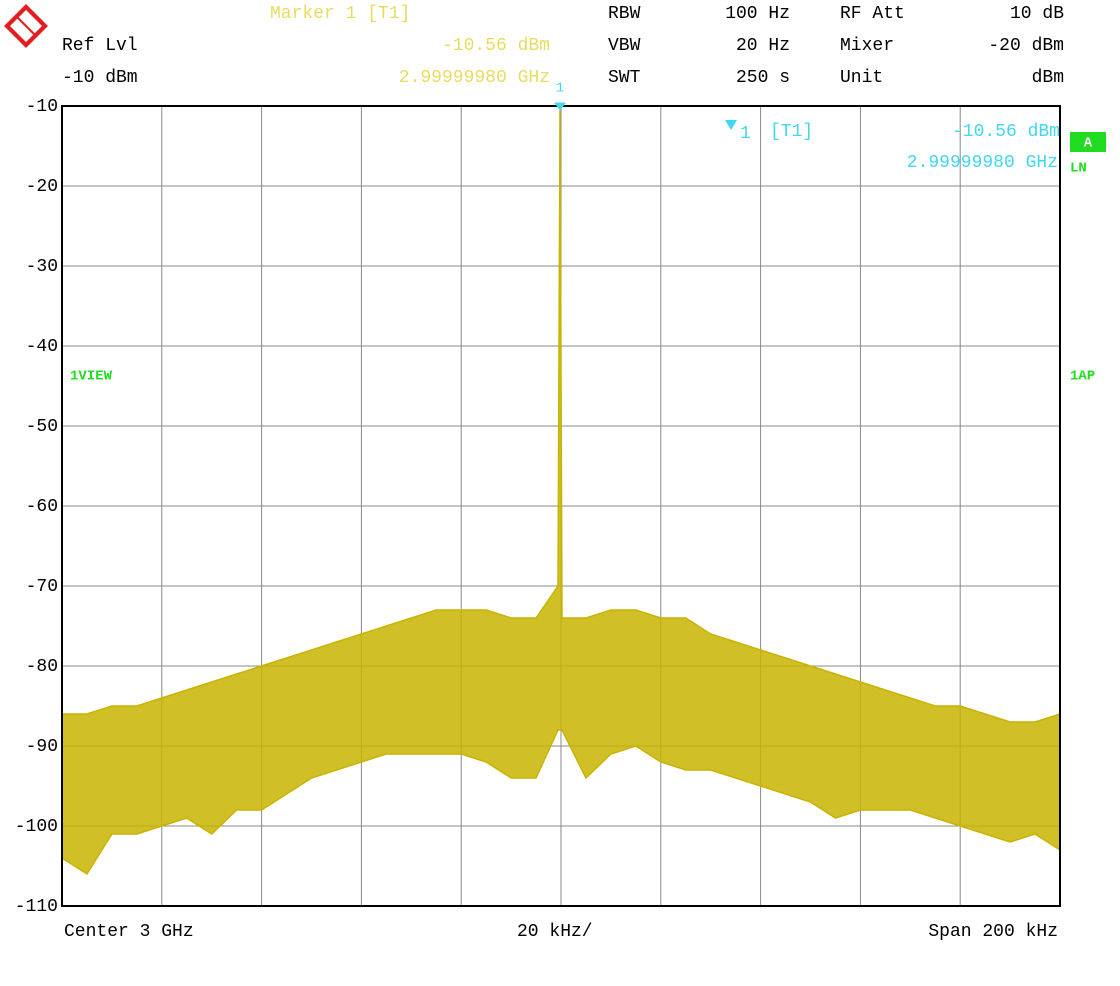 The width and height of the screenshot is (1120, 986). I want to click on marker-legend-number: 1, so click(745, 134).